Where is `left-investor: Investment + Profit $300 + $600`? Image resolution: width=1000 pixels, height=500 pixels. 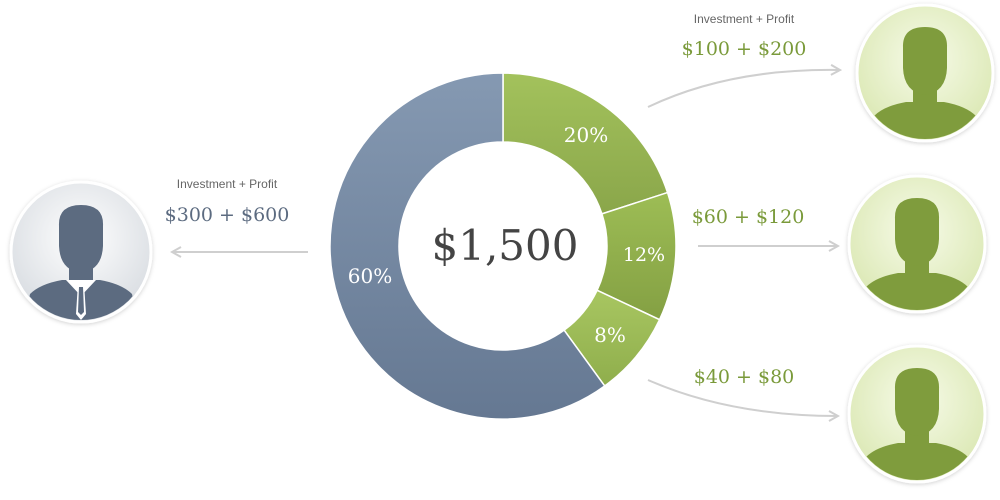
left-investor: Investment + Profit $300 + $600 is located at coordinates (158, 250).